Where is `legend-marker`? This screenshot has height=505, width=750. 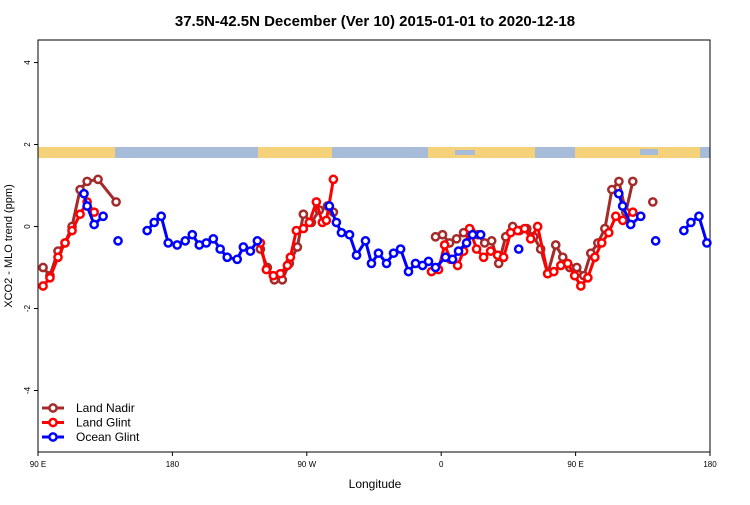
legend-marker is located at coordinates (53, 437).